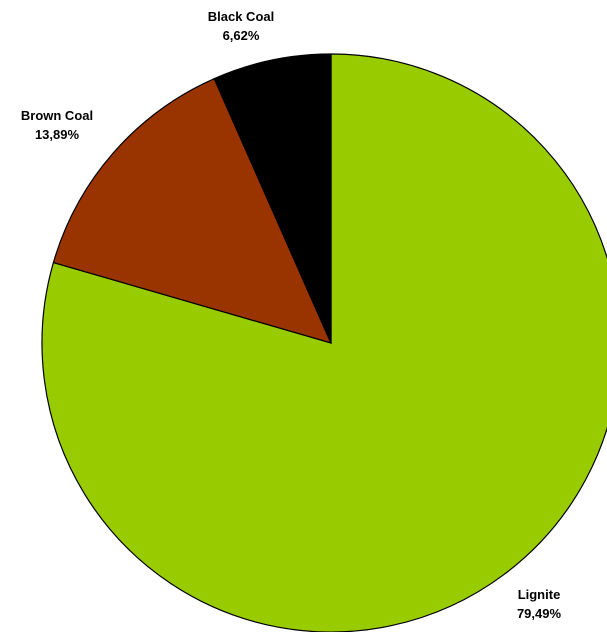 This screenshot has width=607, height=632. I want to click on slice-label-lignite-value: 79,49%, so click(539, 613).